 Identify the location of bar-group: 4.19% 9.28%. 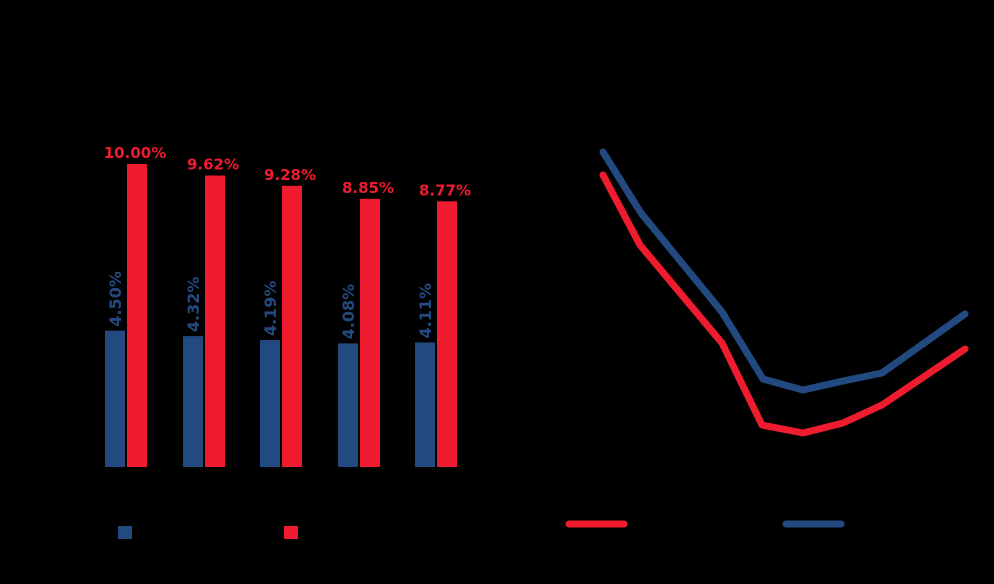
(288, 317).